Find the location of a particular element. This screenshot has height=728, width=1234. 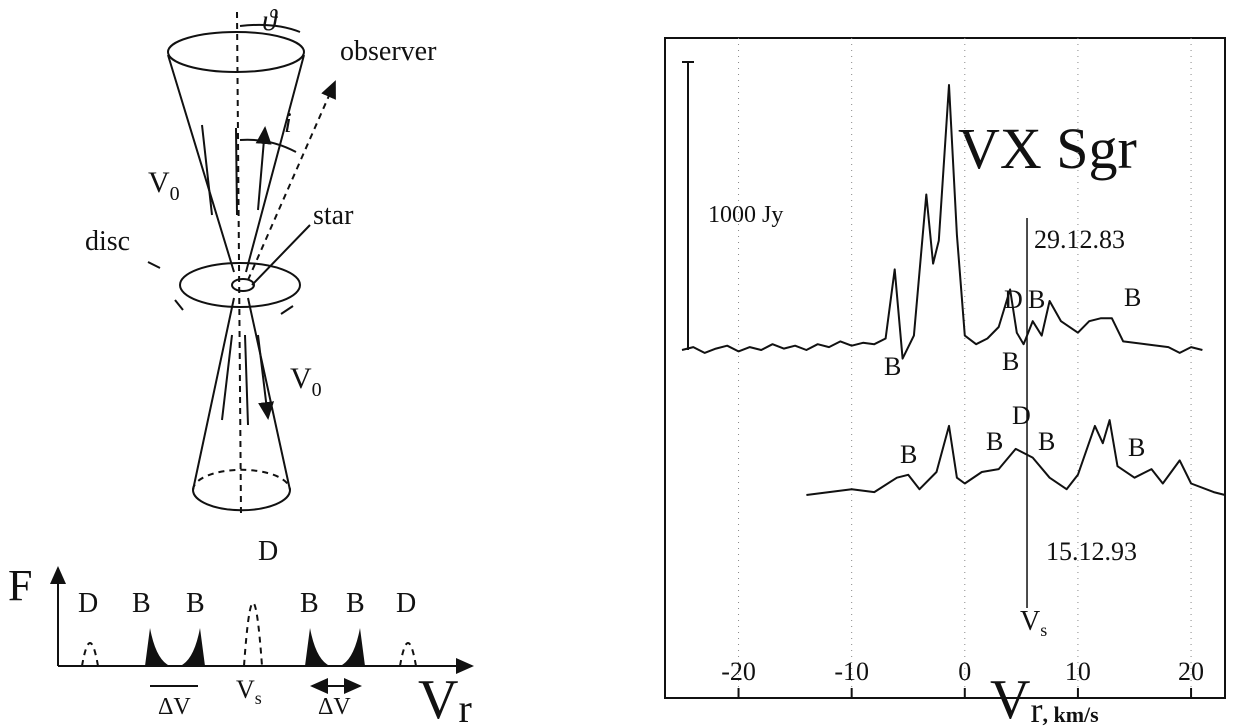

profile: F D B B D B B D ΔV ΔV Vs Vr is located at coordinates (241, 632).